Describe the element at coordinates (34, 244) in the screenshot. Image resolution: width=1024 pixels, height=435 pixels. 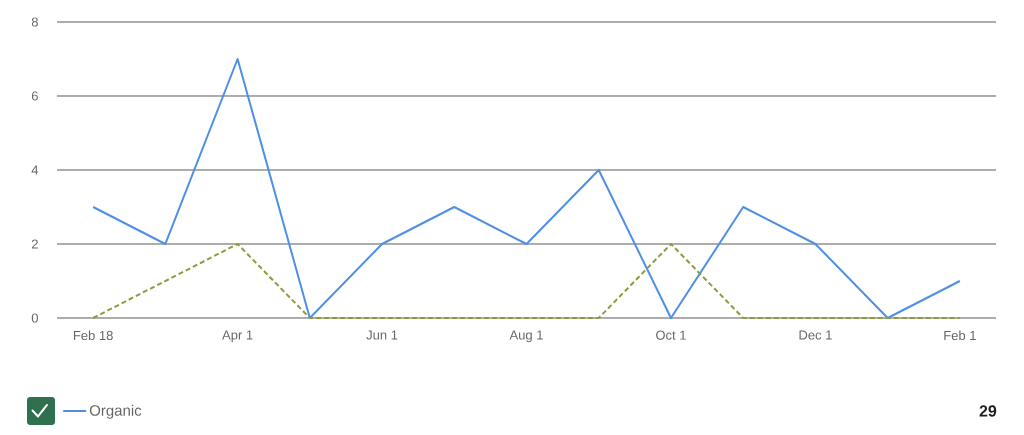
I see `y-tick-label: 2` at that location.